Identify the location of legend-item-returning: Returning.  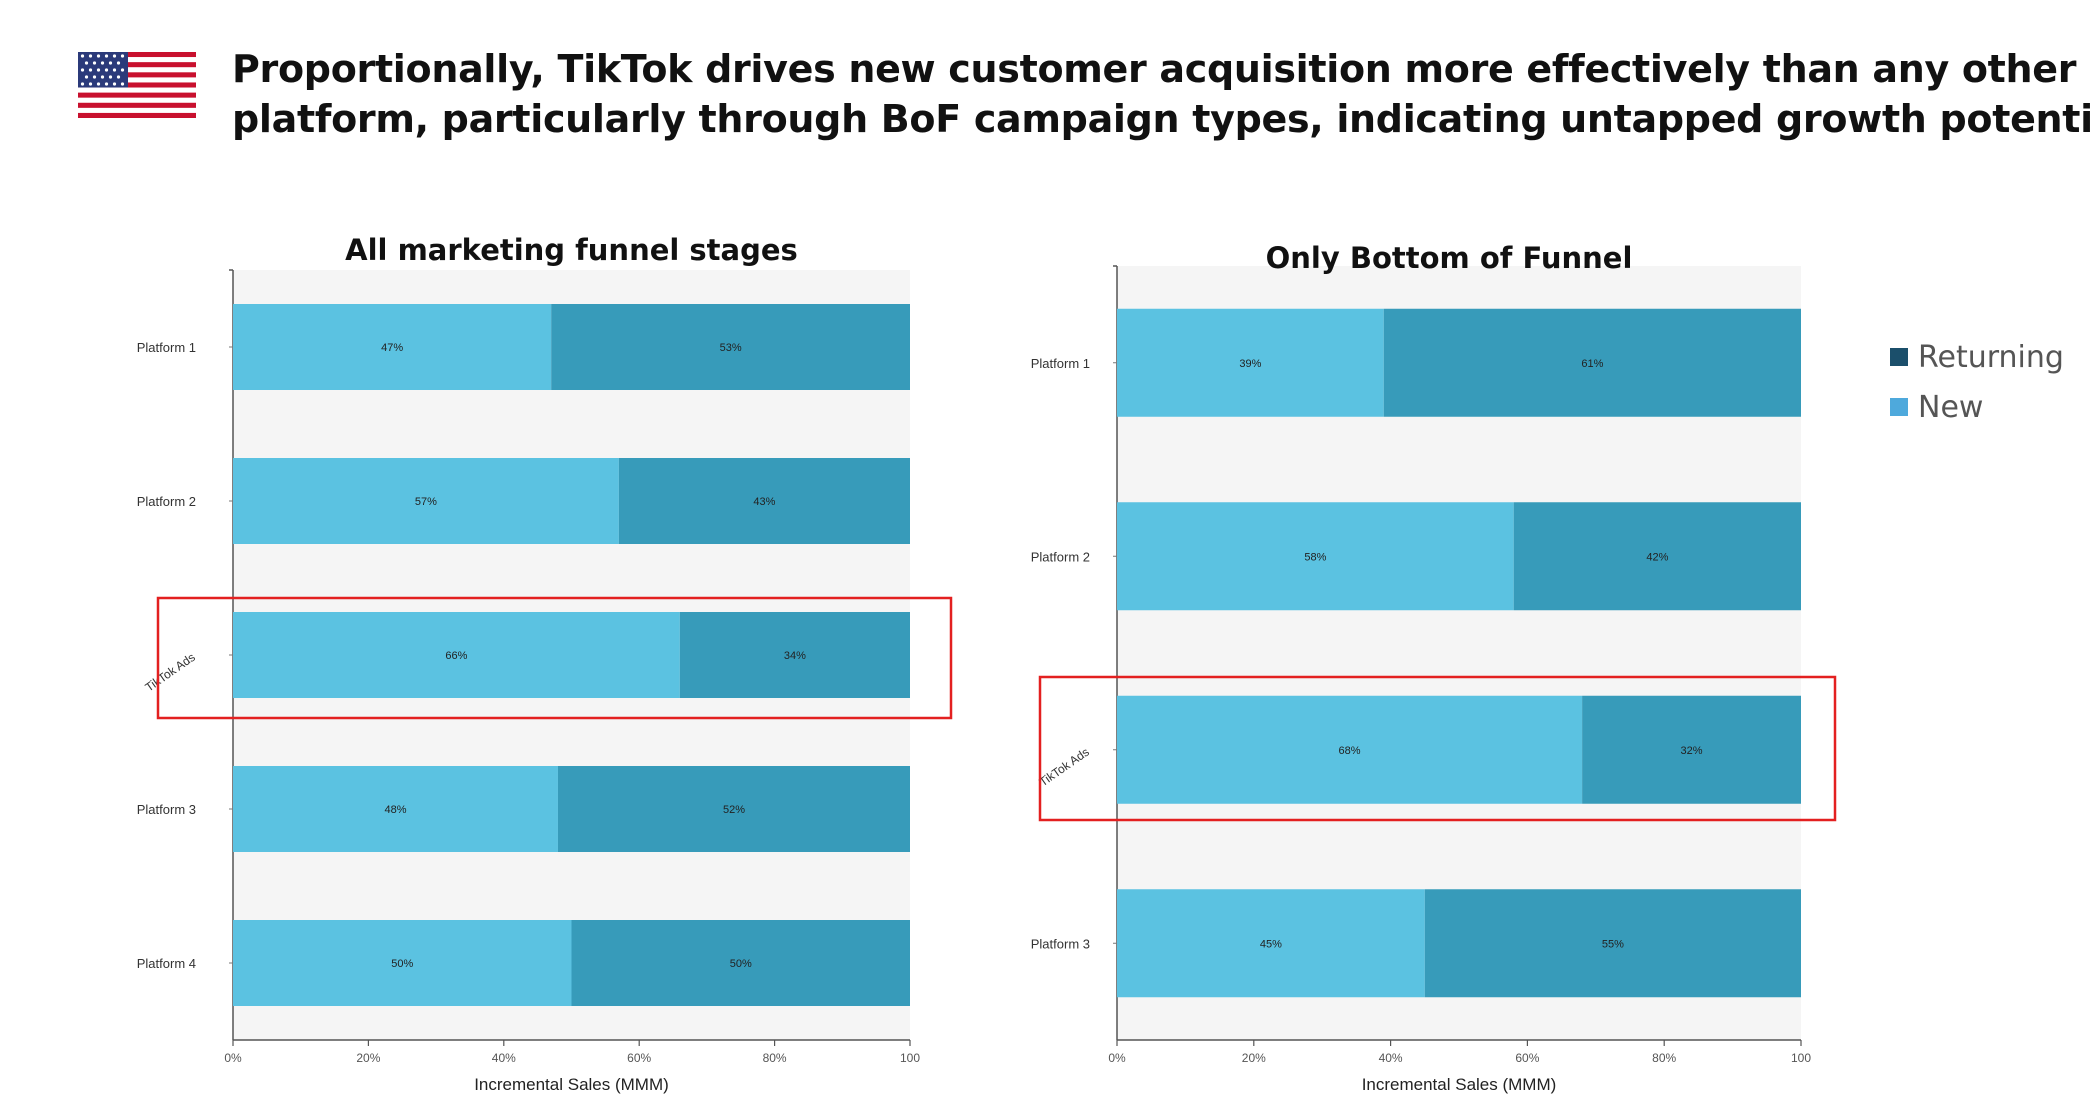
(1977, 357).